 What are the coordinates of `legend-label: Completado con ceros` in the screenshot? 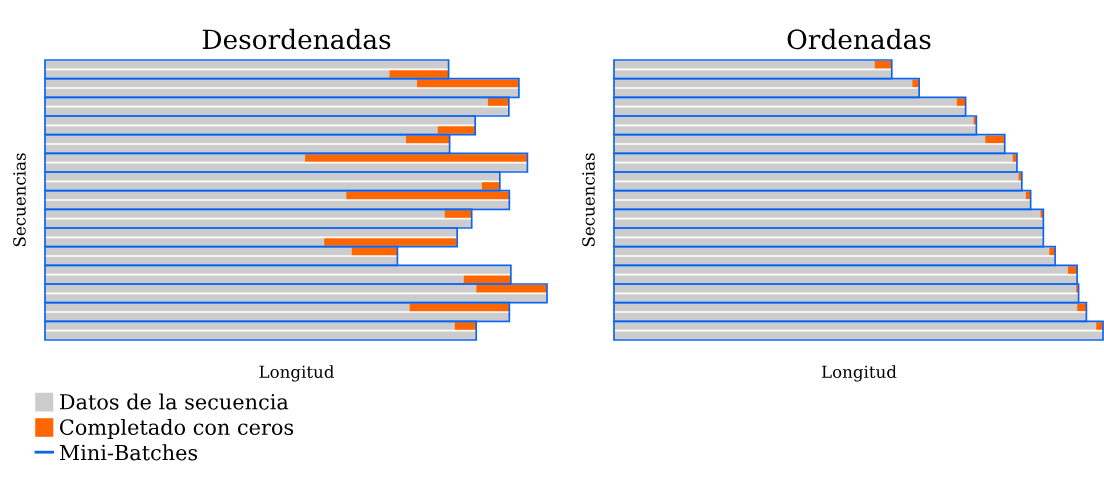 It's located at (177, 429).